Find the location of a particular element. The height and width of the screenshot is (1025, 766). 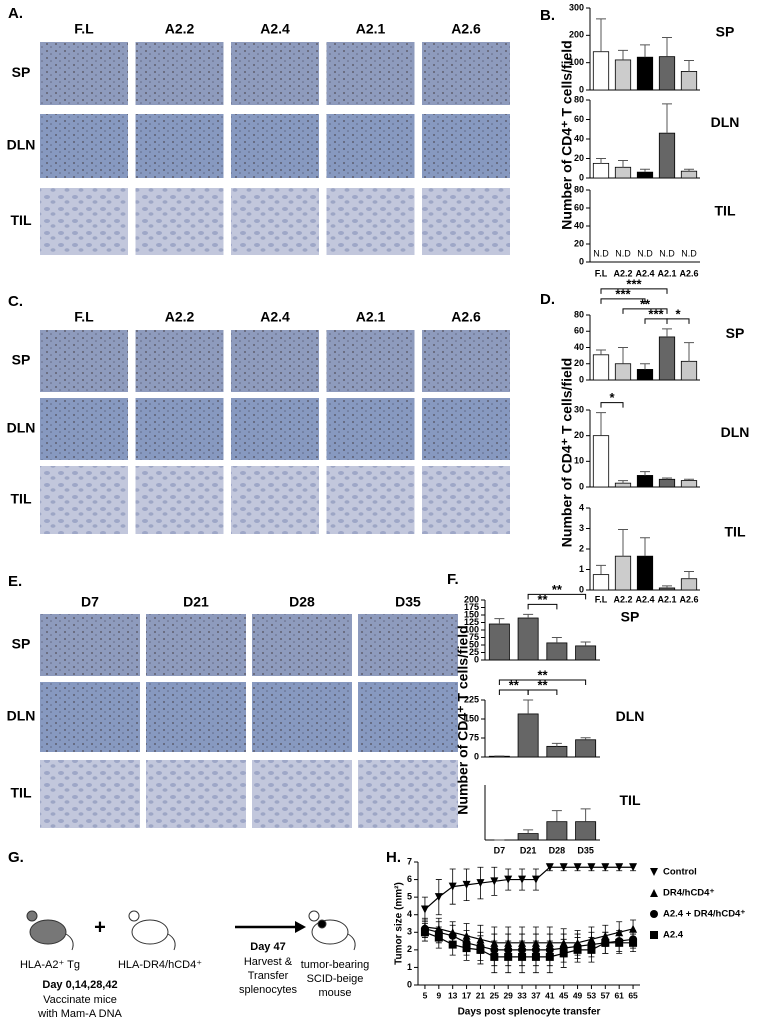

transfer: splenocytes is located at coordinates (268, 990).